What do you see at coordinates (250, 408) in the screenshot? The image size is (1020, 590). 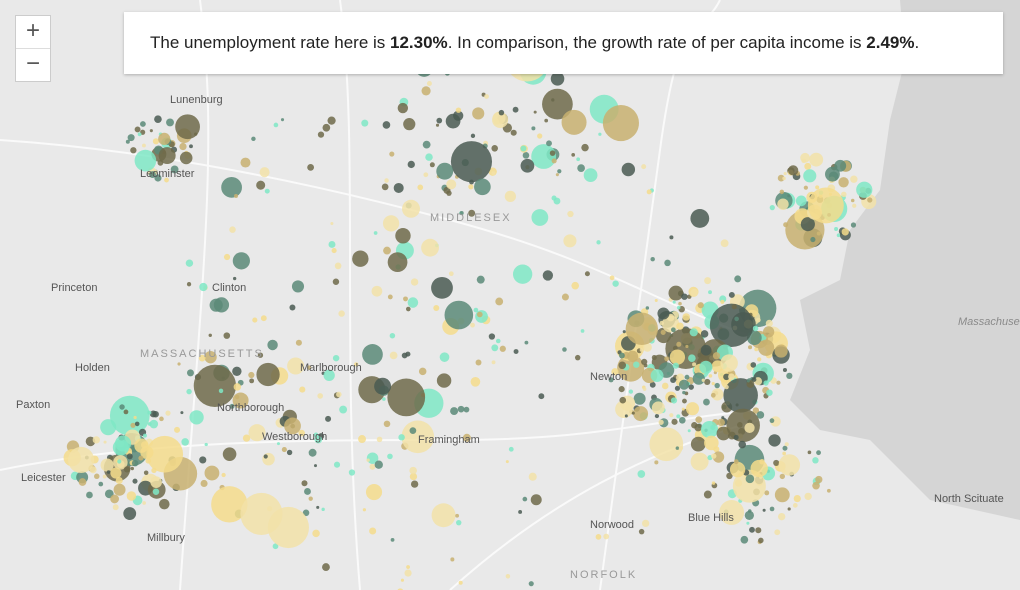 I see `place-label: Northborough` at bounding box center [250, 408].